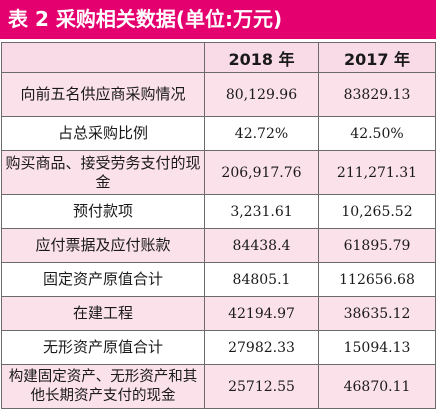  Describe the element at coordinates (103, 94) in the screenshot. I see `row-label: 向前五名供应商采购情况` at that location.